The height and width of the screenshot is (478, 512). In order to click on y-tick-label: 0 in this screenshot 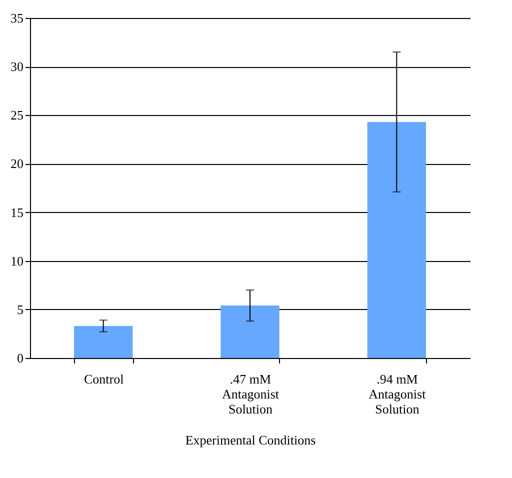, I will do `click(20, 358)`.